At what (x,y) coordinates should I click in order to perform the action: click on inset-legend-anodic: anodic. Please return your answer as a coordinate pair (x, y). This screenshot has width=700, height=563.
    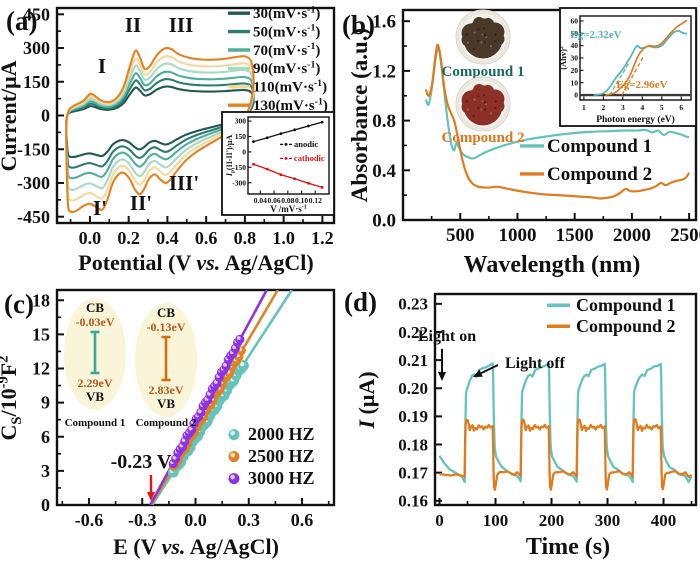
    Looking at the image, I should click on (306, 144).